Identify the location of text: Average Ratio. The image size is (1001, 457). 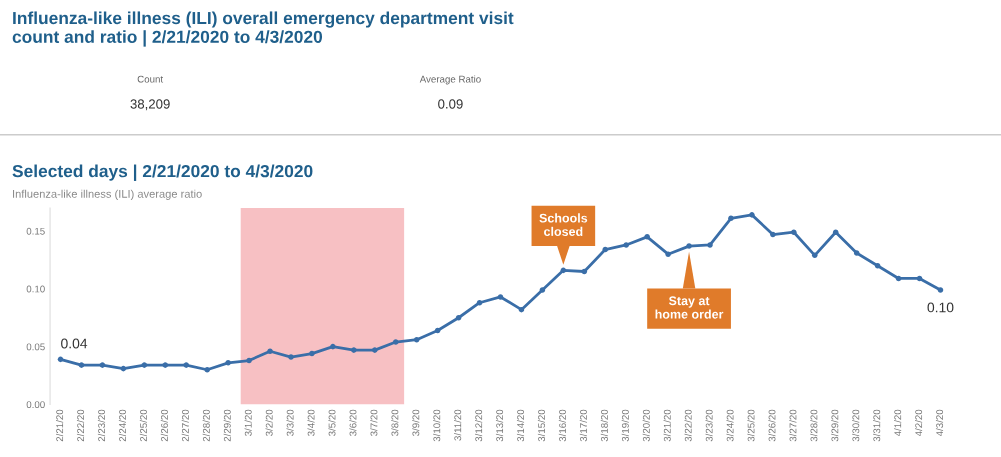
(450, 80).